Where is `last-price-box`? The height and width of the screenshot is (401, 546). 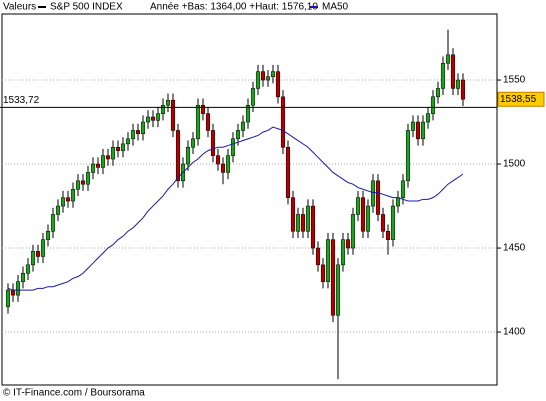
last-price-box is located at coordinates (521, 99).